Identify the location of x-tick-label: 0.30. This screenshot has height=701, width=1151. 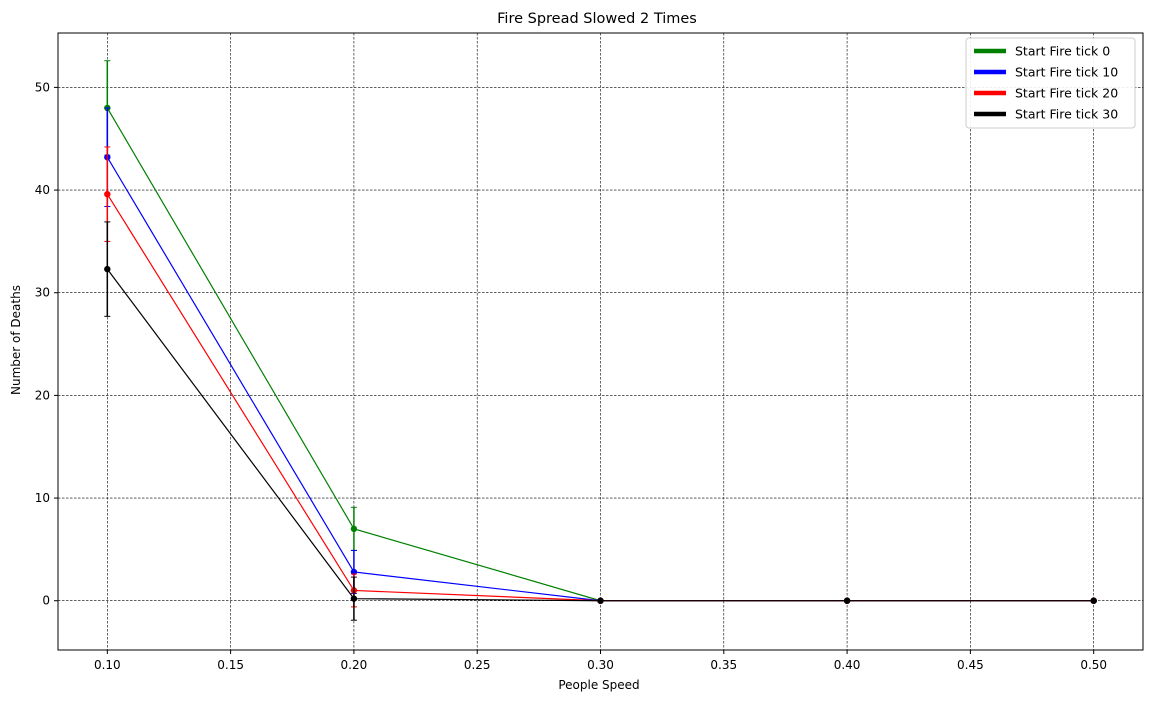
(600, 665).